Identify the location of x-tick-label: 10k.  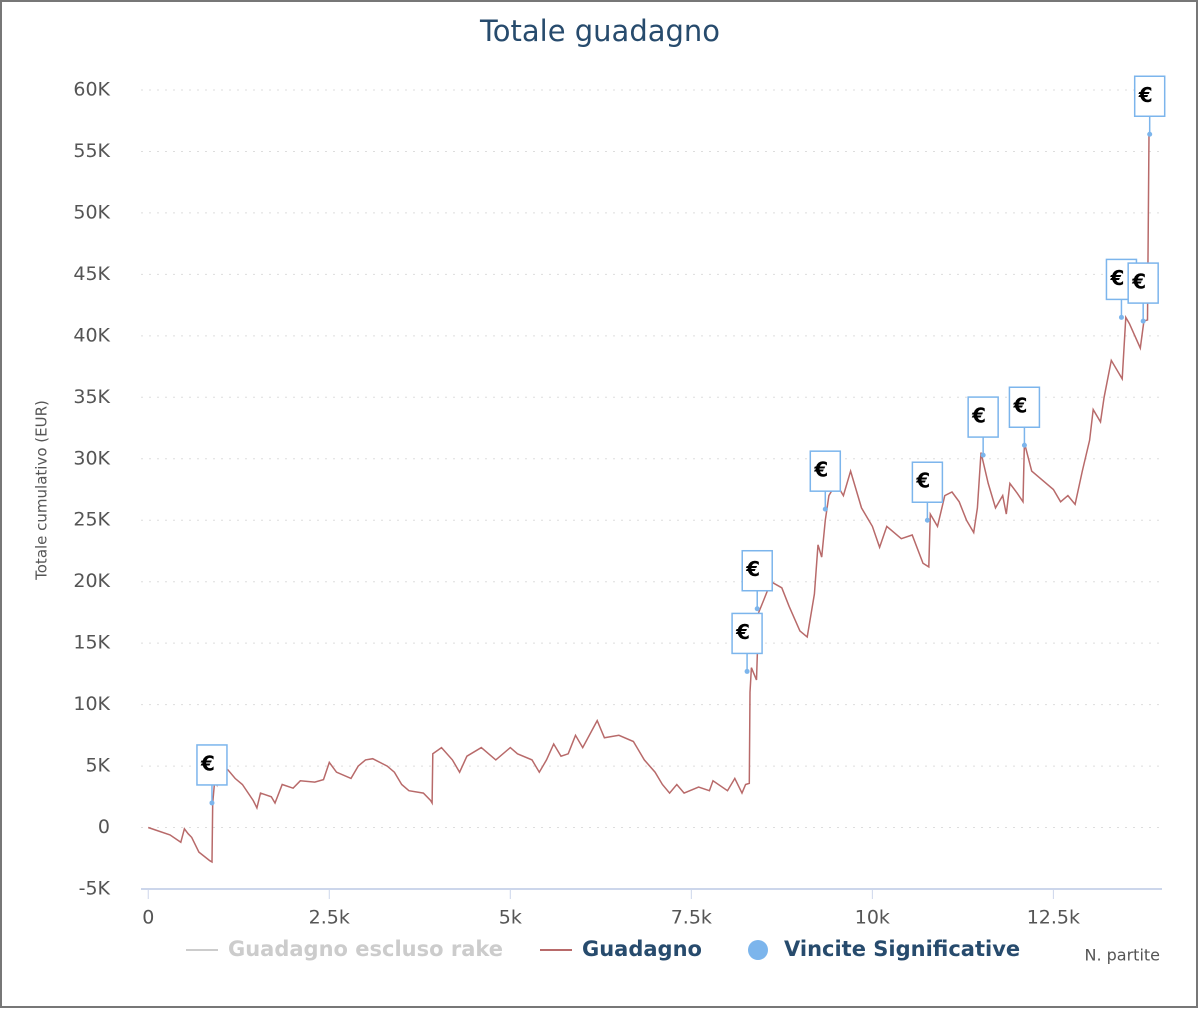
(872, 918).